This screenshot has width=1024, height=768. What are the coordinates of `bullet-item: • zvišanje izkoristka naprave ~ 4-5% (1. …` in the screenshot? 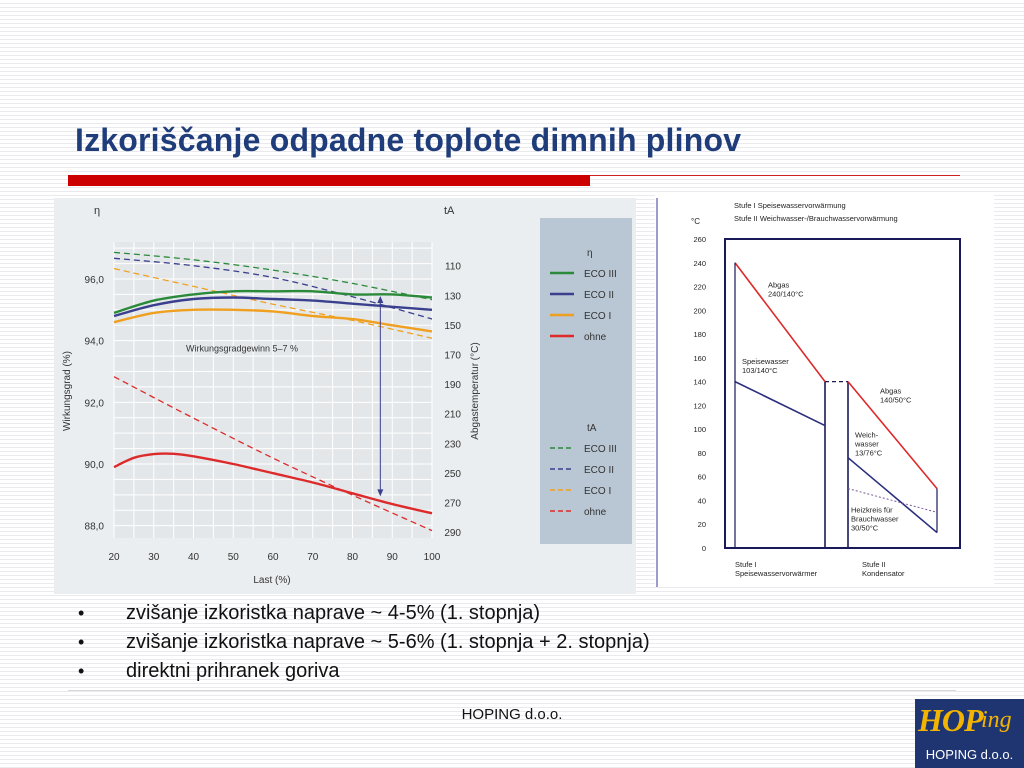 It's located at (364, 614).